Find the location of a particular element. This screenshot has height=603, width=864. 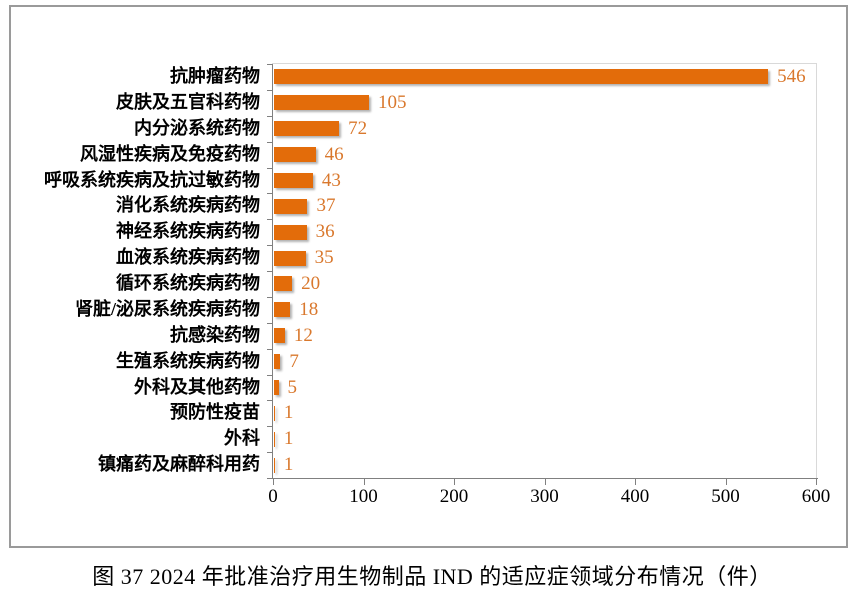

category-label: 血液系统疾病药物 is located at coordinates (188, 257).